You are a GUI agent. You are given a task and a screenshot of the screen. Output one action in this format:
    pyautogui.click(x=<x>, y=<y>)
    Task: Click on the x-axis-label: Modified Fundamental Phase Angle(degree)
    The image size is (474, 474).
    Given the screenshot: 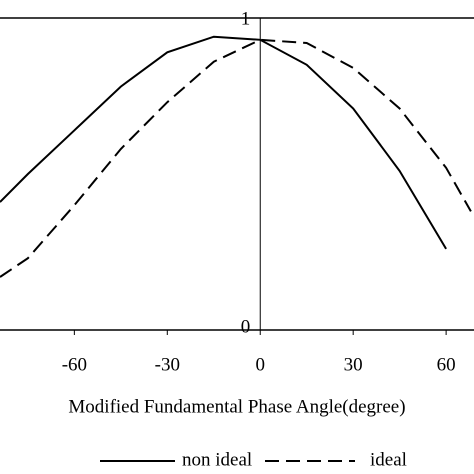 What is the action you would take?
    pyautogui.click(x=236, y=406)
    